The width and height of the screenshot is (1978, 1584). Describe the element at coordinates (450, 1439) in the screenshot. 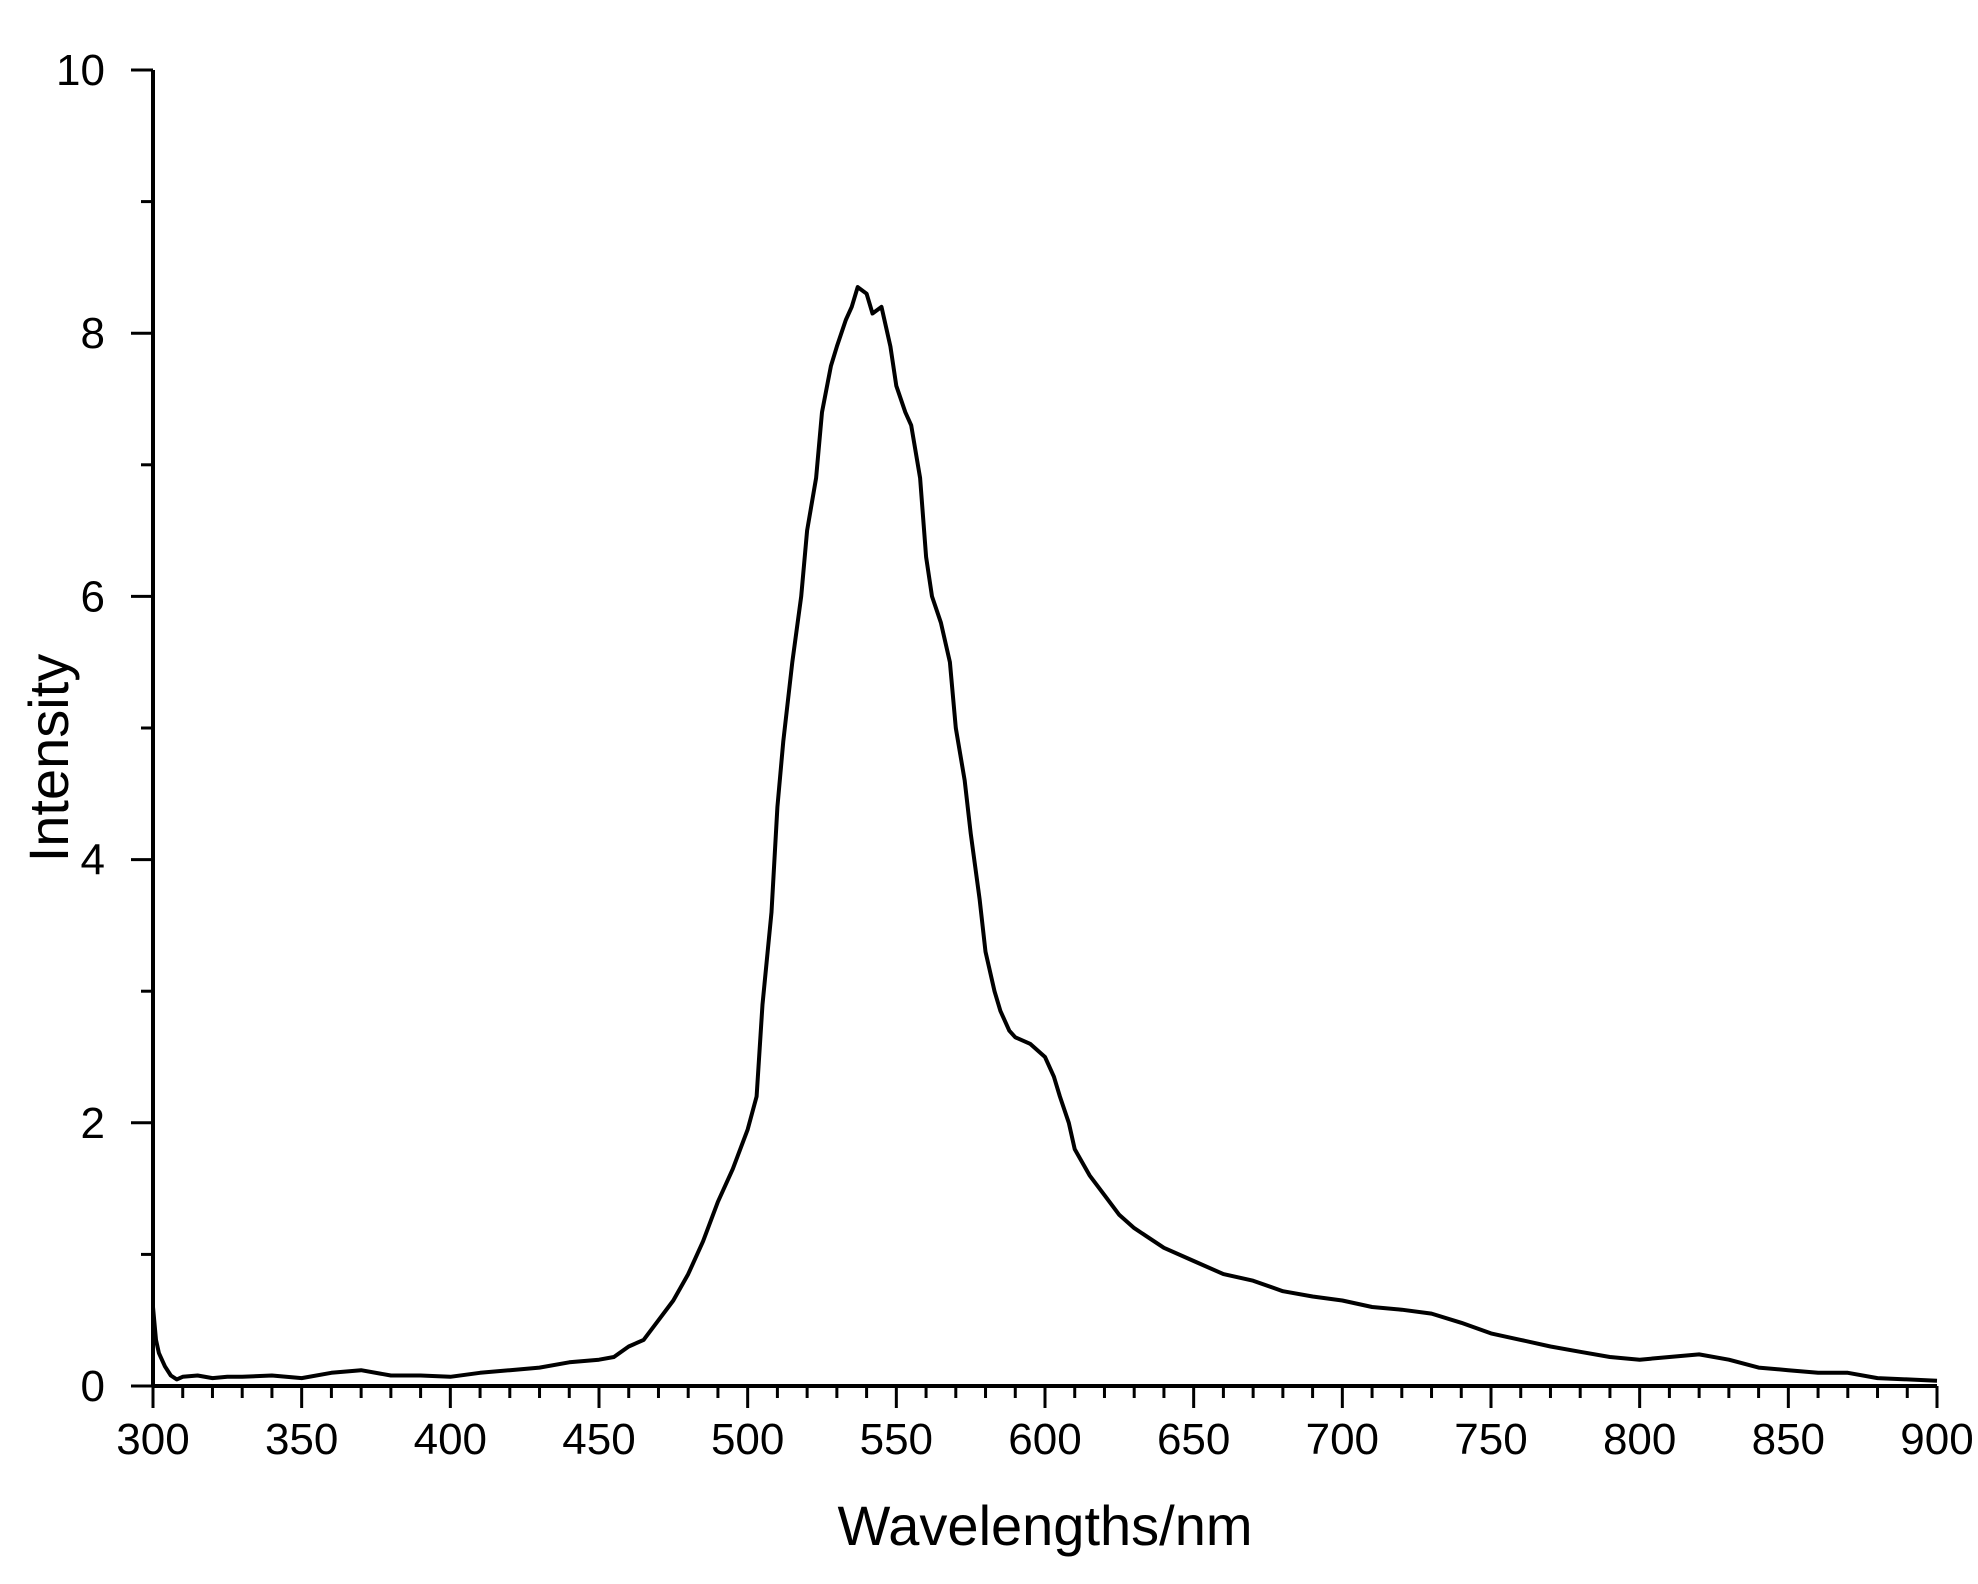

I see `x-tick-label: 400` at that location.